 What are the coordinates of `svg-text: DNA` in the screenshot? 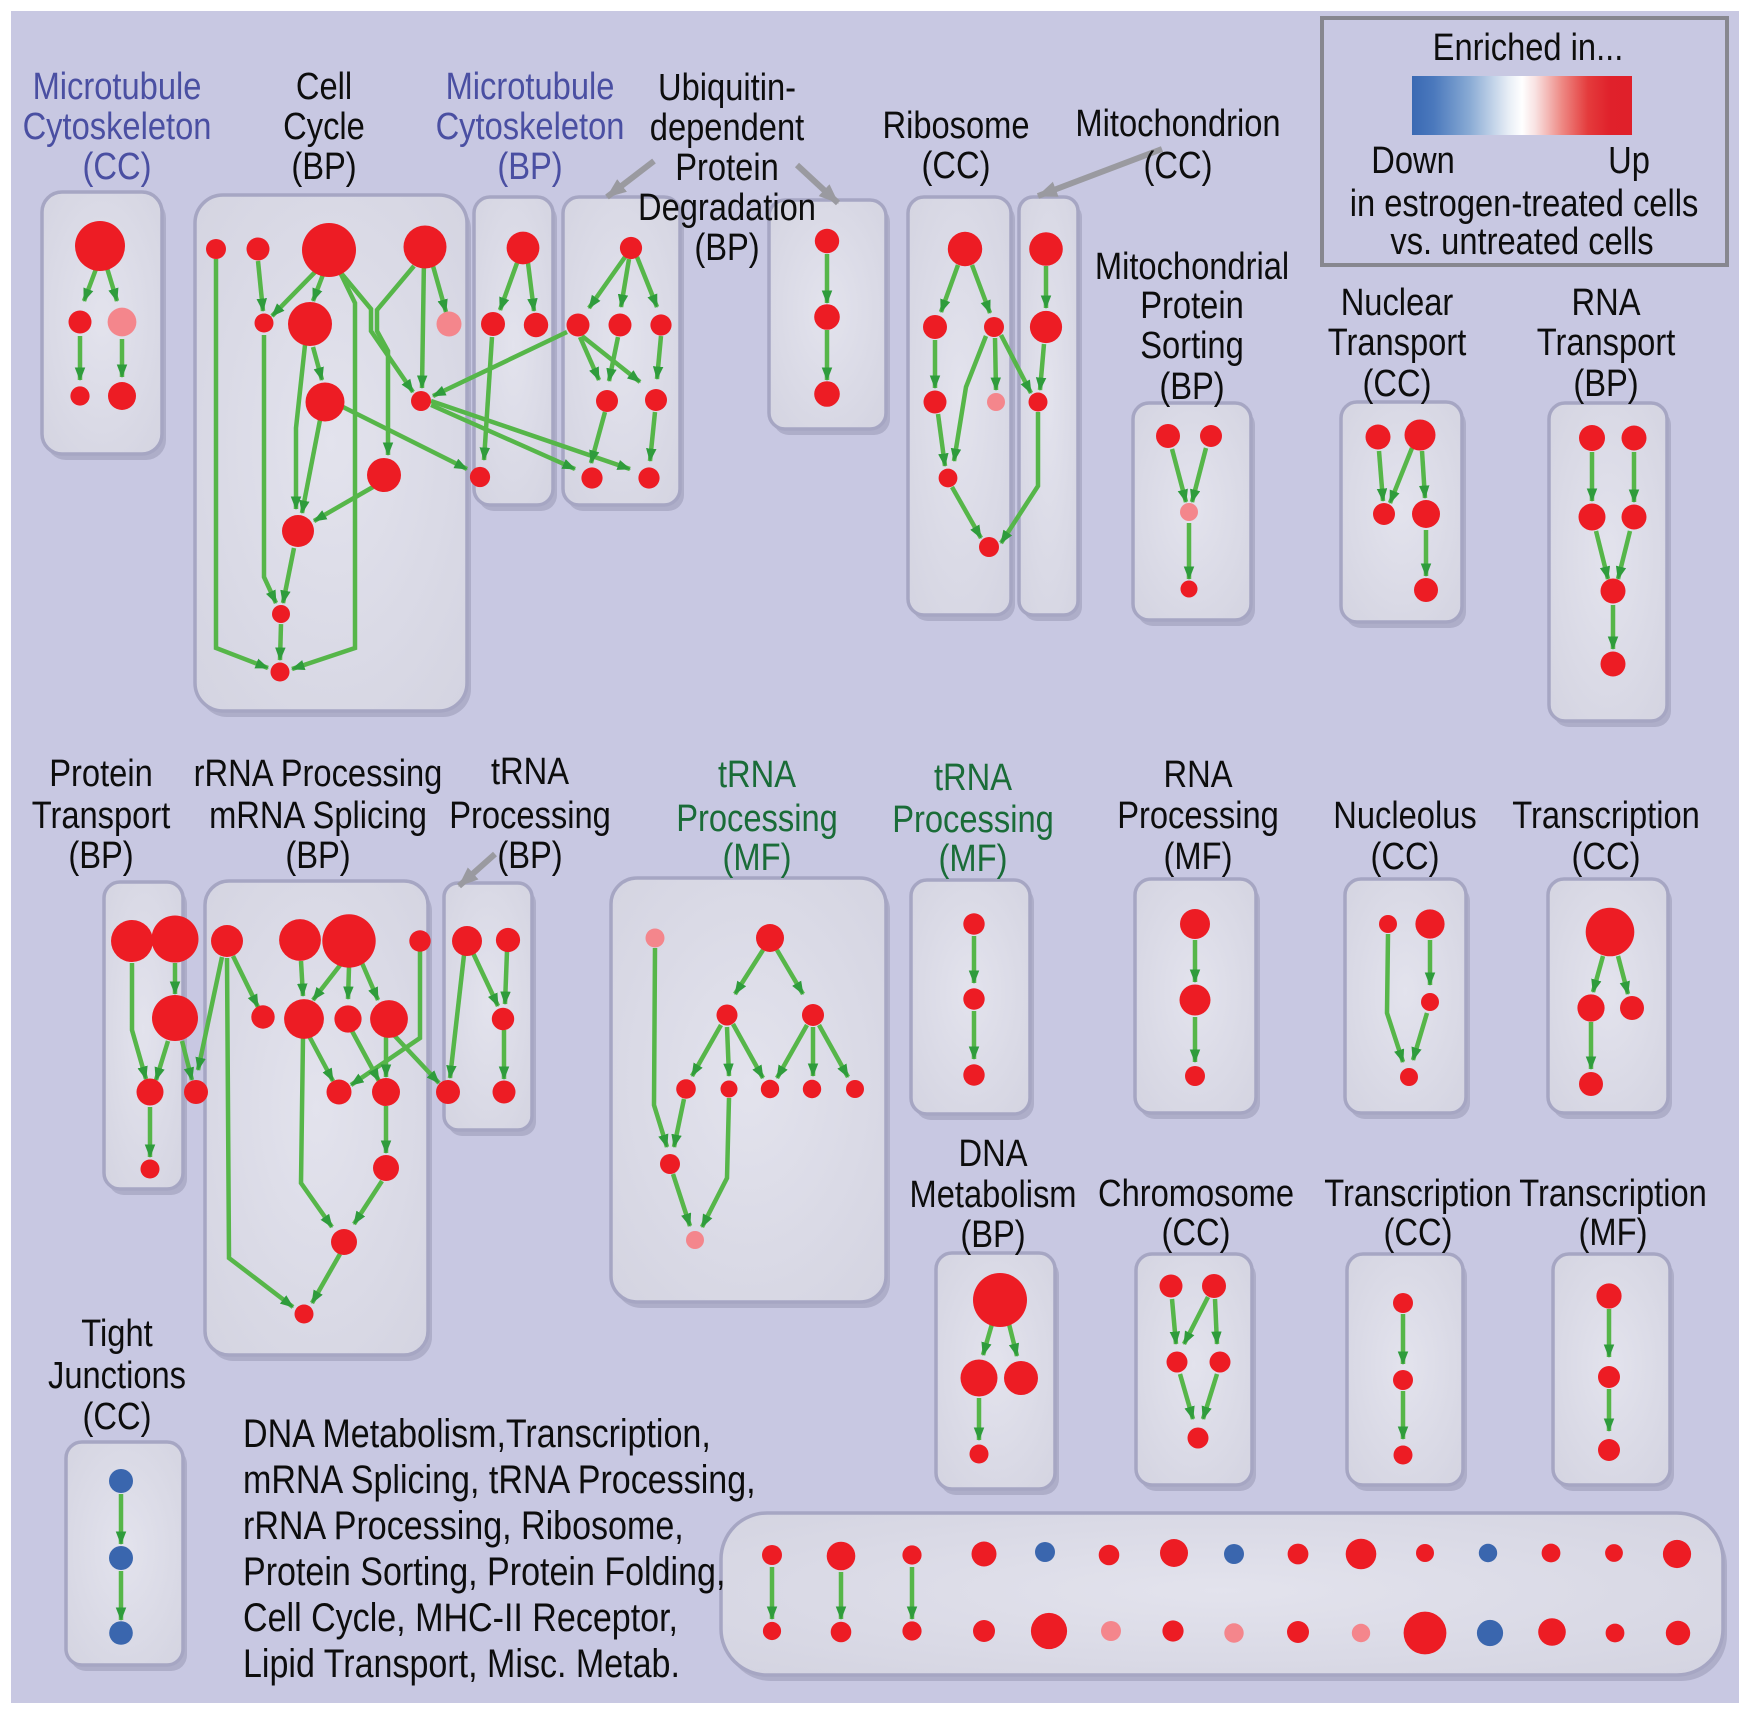 It's located at (993, 1153).